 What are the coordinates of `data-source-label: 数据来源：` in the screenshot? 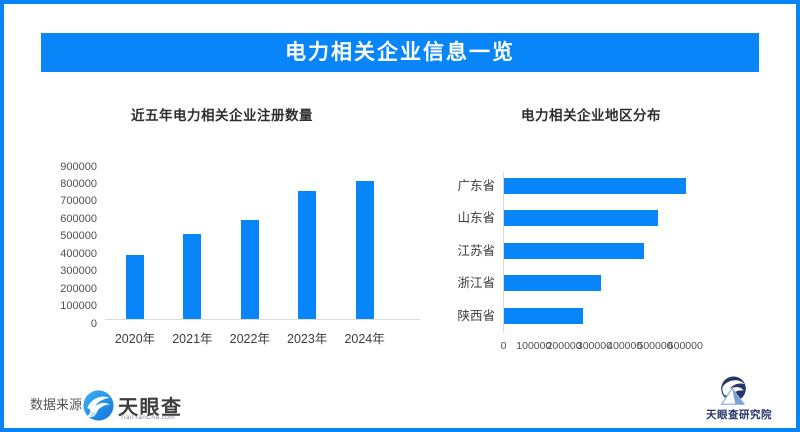 It's located at (63, 404).